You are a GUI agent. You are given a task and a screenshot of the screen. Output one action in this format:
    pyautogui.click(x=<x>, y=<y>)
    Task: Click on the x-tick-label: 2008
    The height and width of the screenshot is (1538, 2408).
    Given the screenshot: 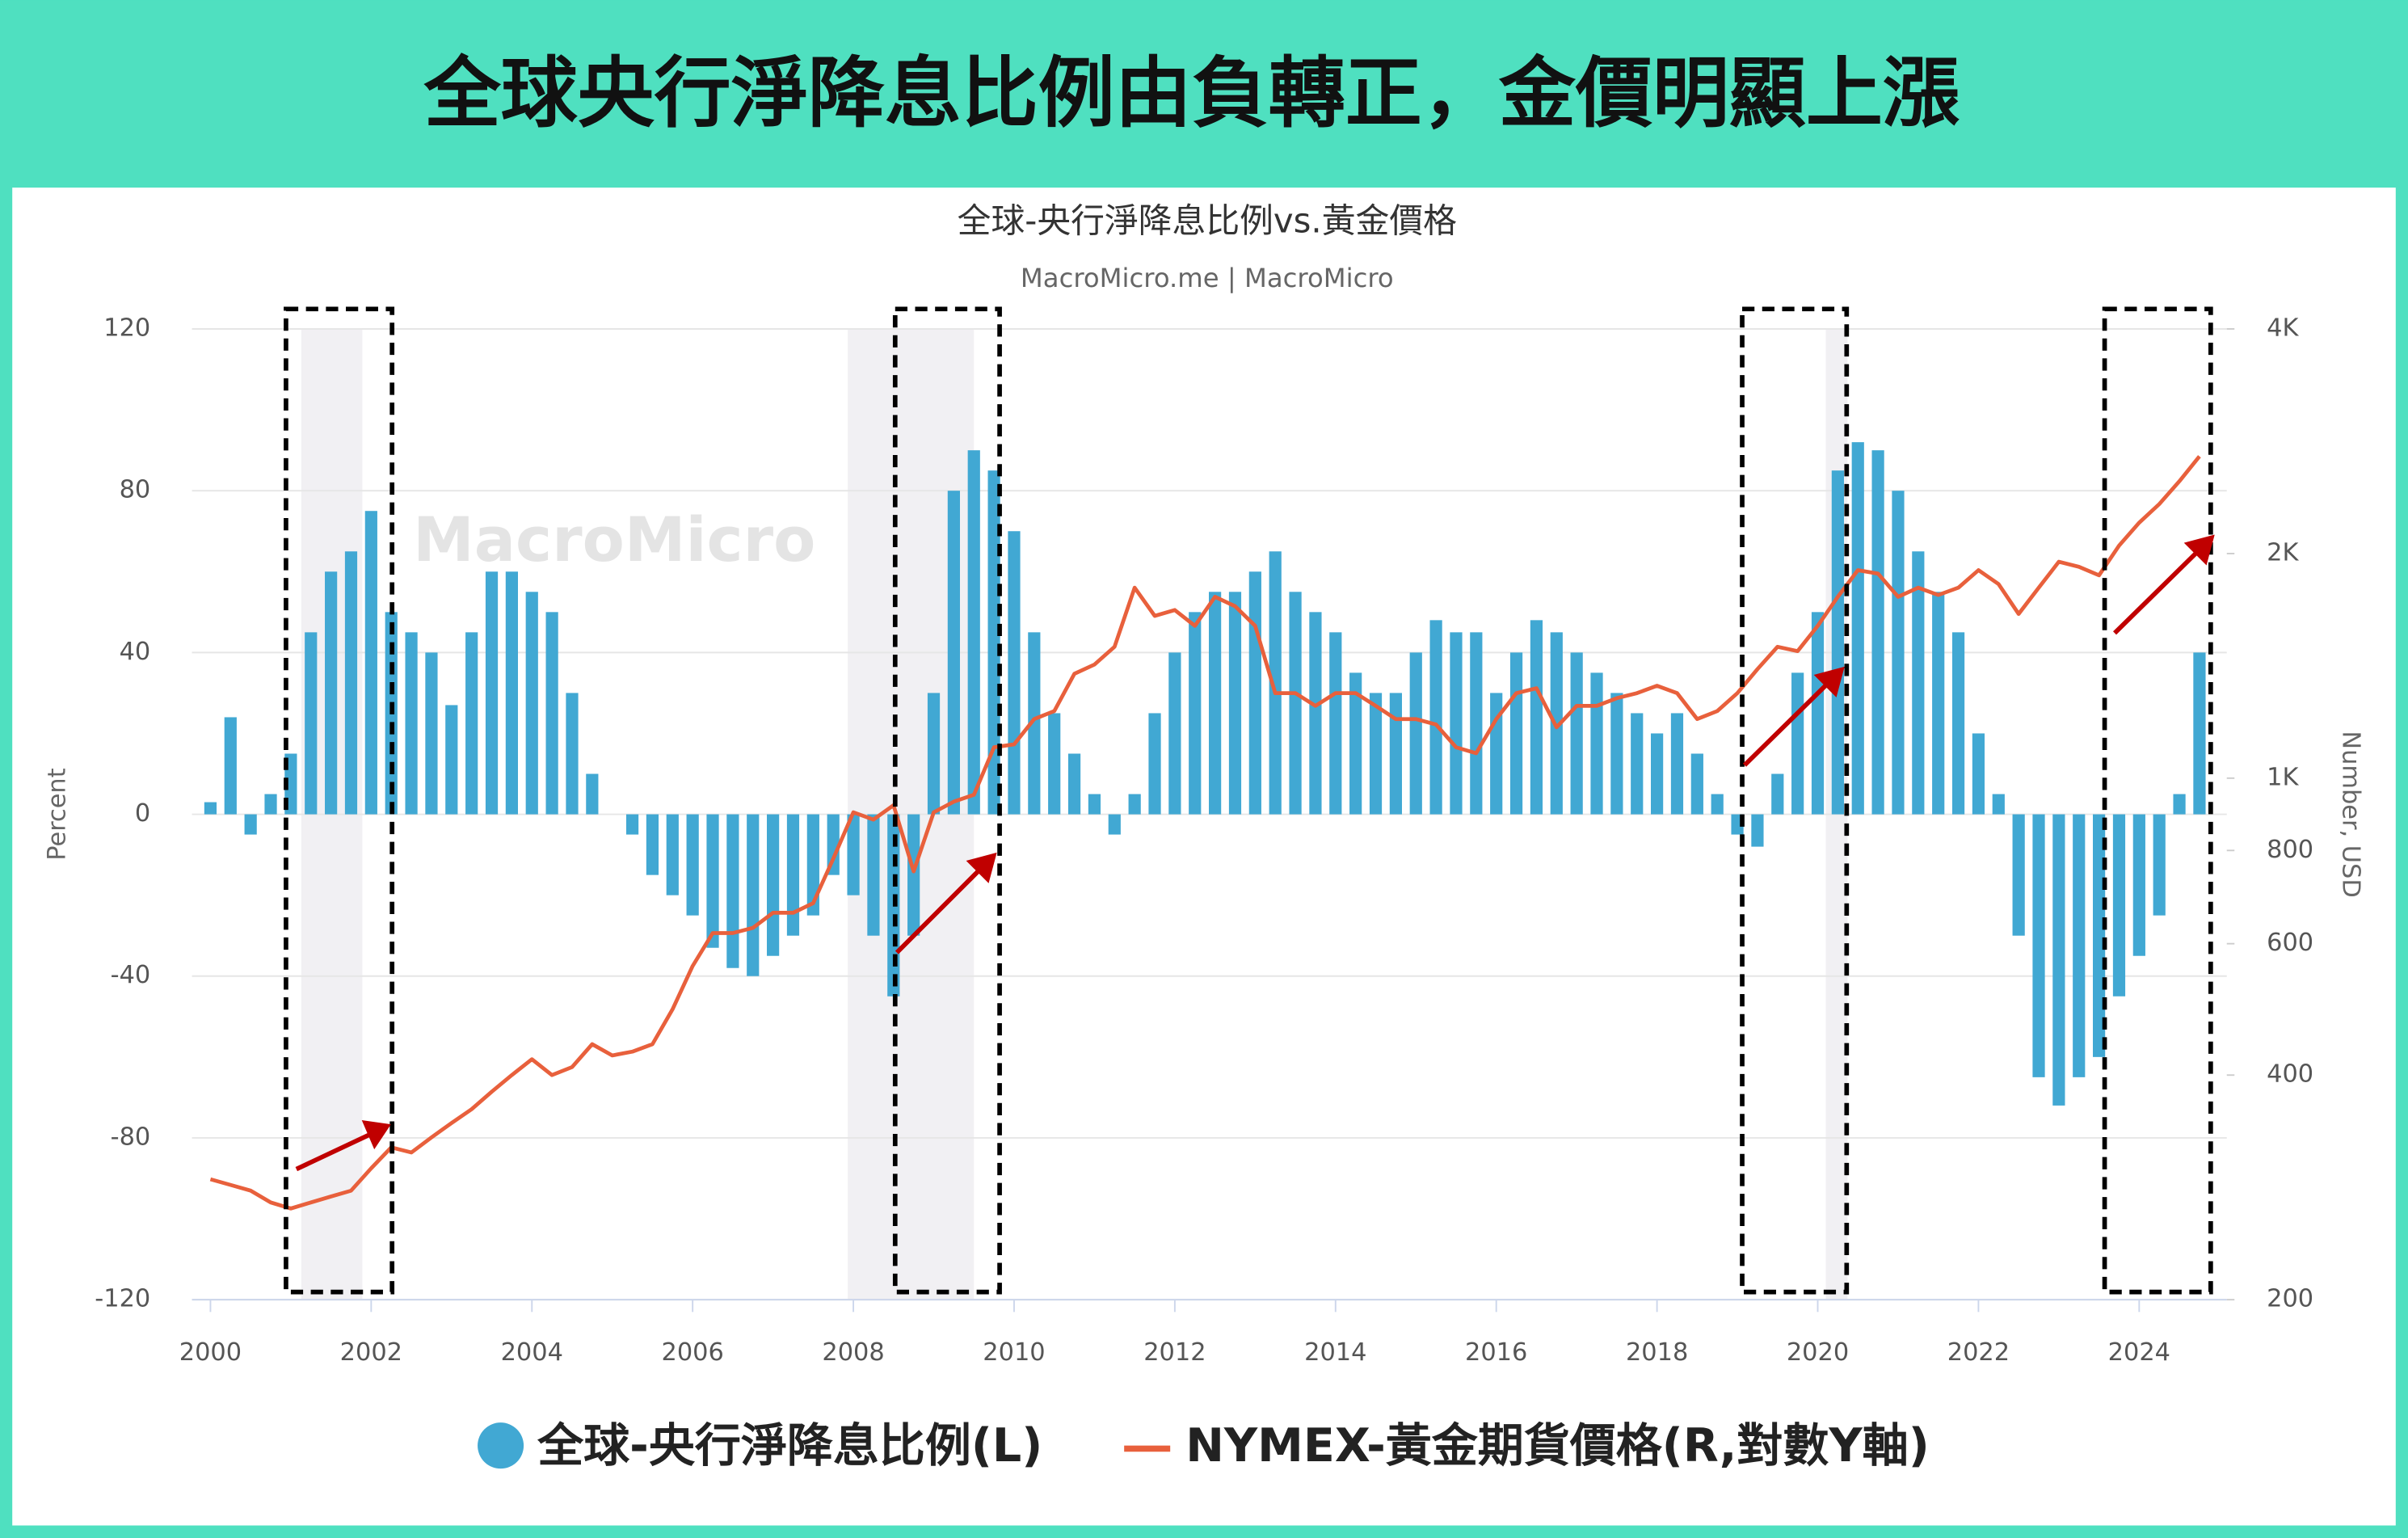 What is the action you would take?
    pyautogui.click(x=853, y=1352)
    